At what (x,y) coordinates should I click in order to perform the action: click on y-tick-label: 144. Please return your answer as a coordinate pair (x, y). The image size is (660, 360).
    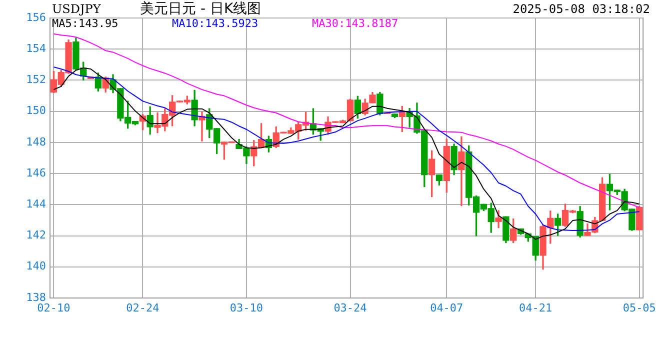
    Looking at the image, I should click on (36, 204).